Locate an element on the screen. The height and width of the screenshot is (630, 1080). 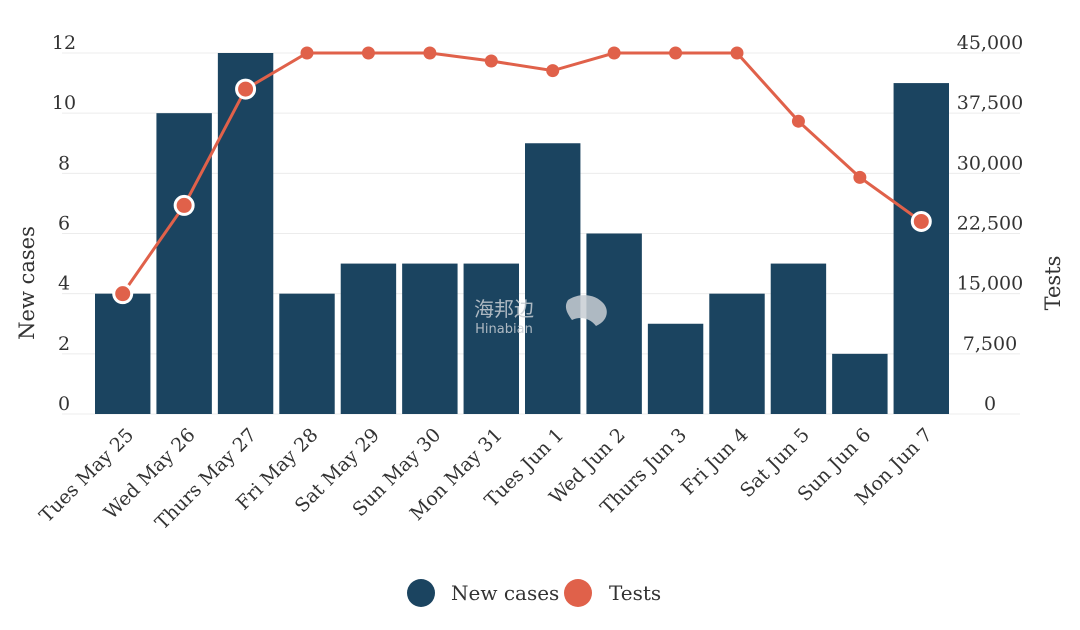
right-axis-title: Tests is located at coordinates (1053, 283).